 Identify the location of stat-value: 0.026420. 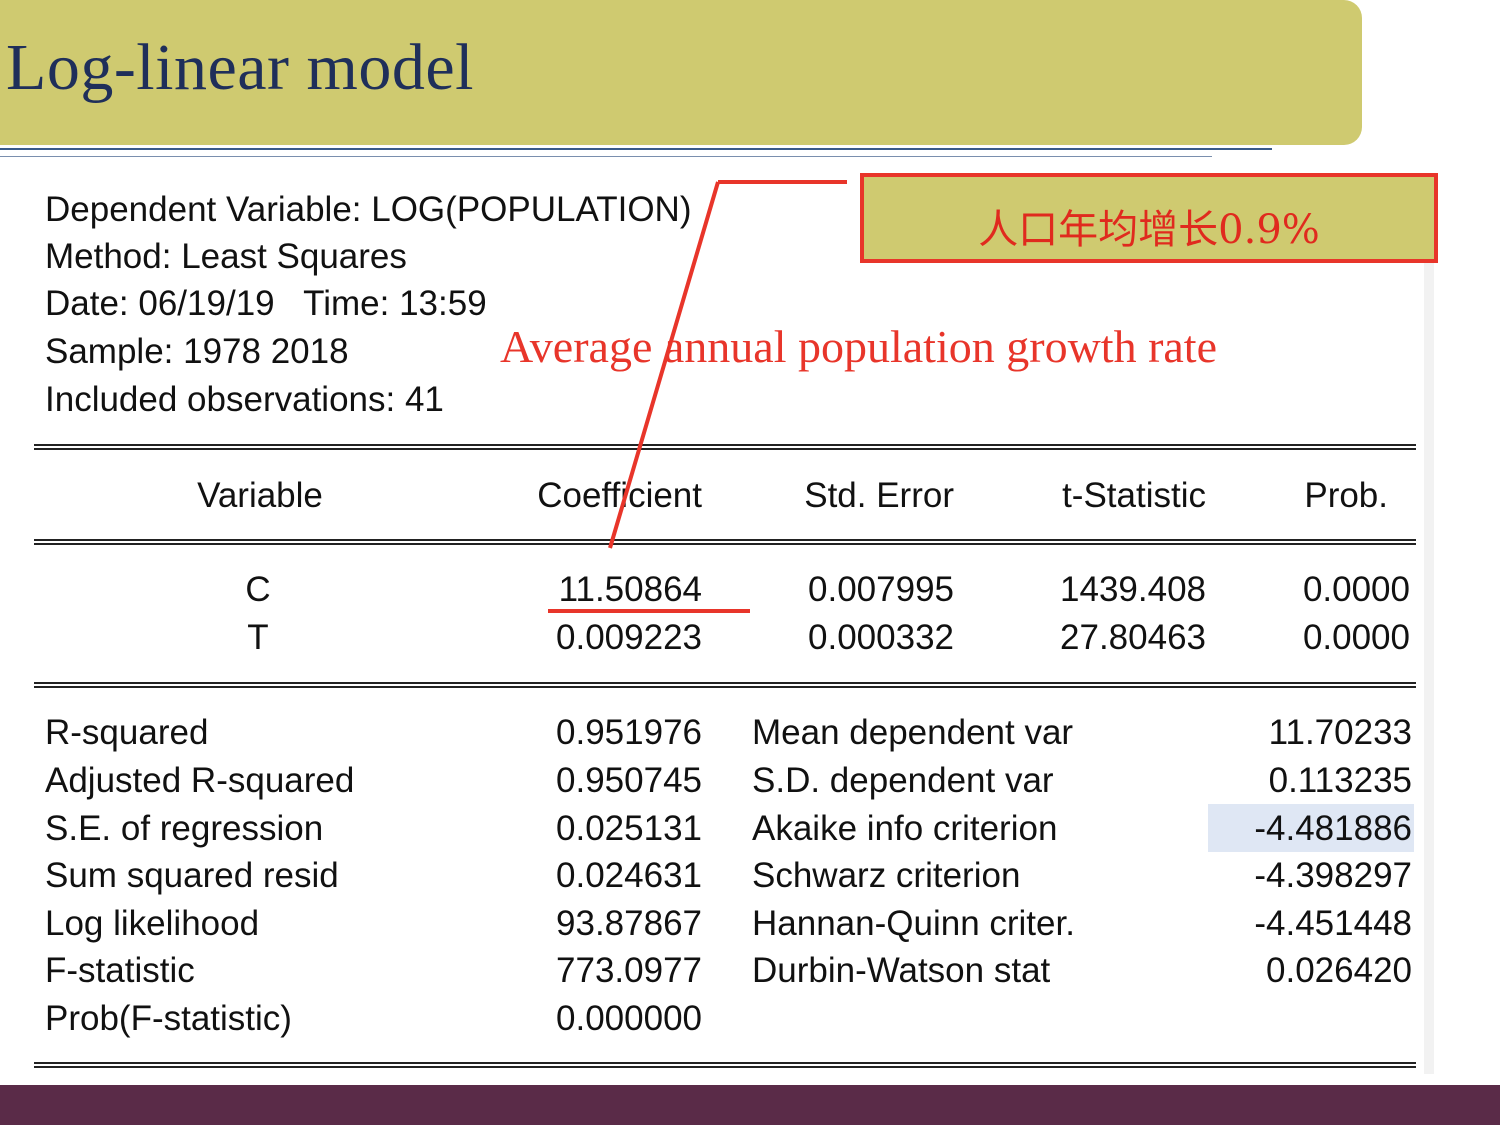
(1339, 970).